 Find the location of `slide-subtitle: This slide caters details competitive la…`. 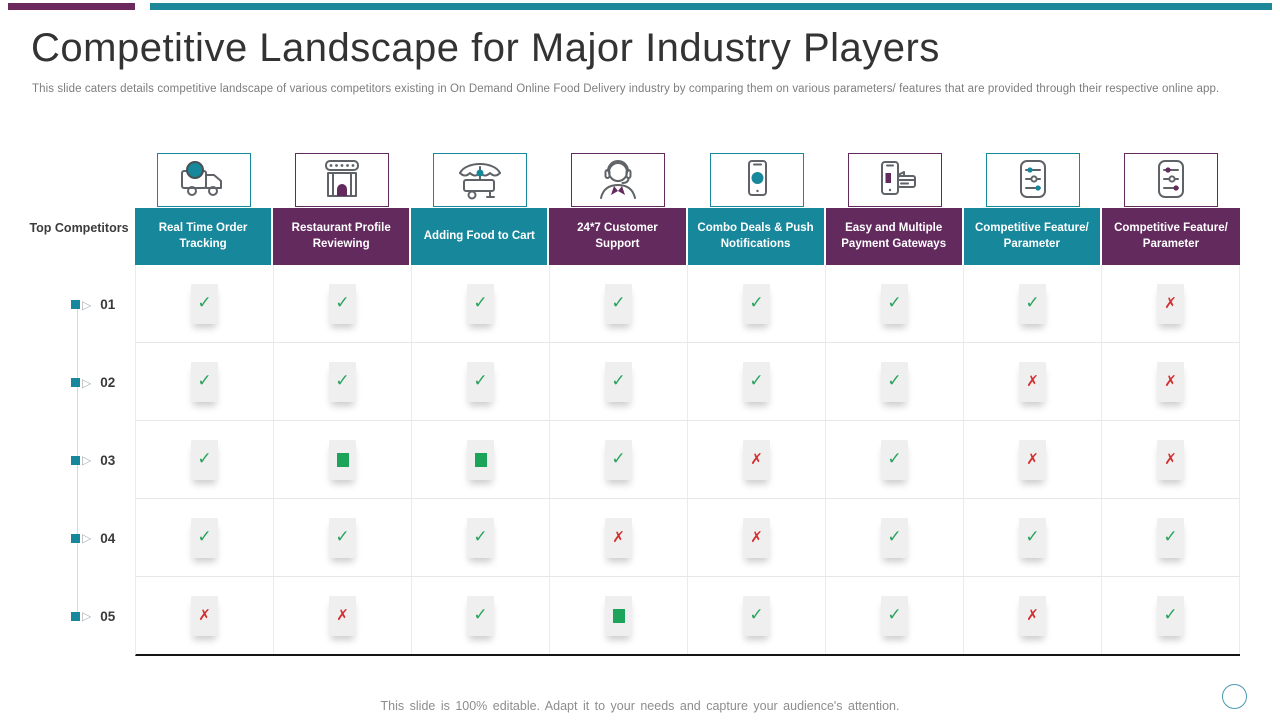

slide-subtitle: This slide caters details competitive la… is located at coordinates (626, 89).